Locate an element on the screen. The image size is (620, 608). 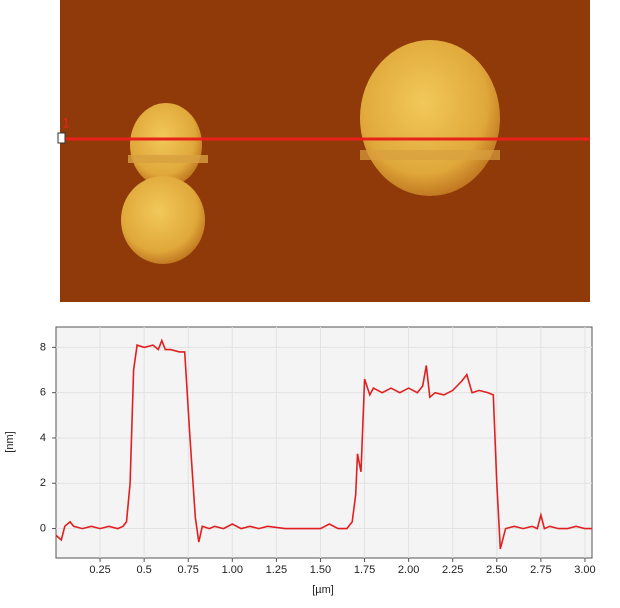
y-tick-label: 4 is located at coordinates (43, 438).